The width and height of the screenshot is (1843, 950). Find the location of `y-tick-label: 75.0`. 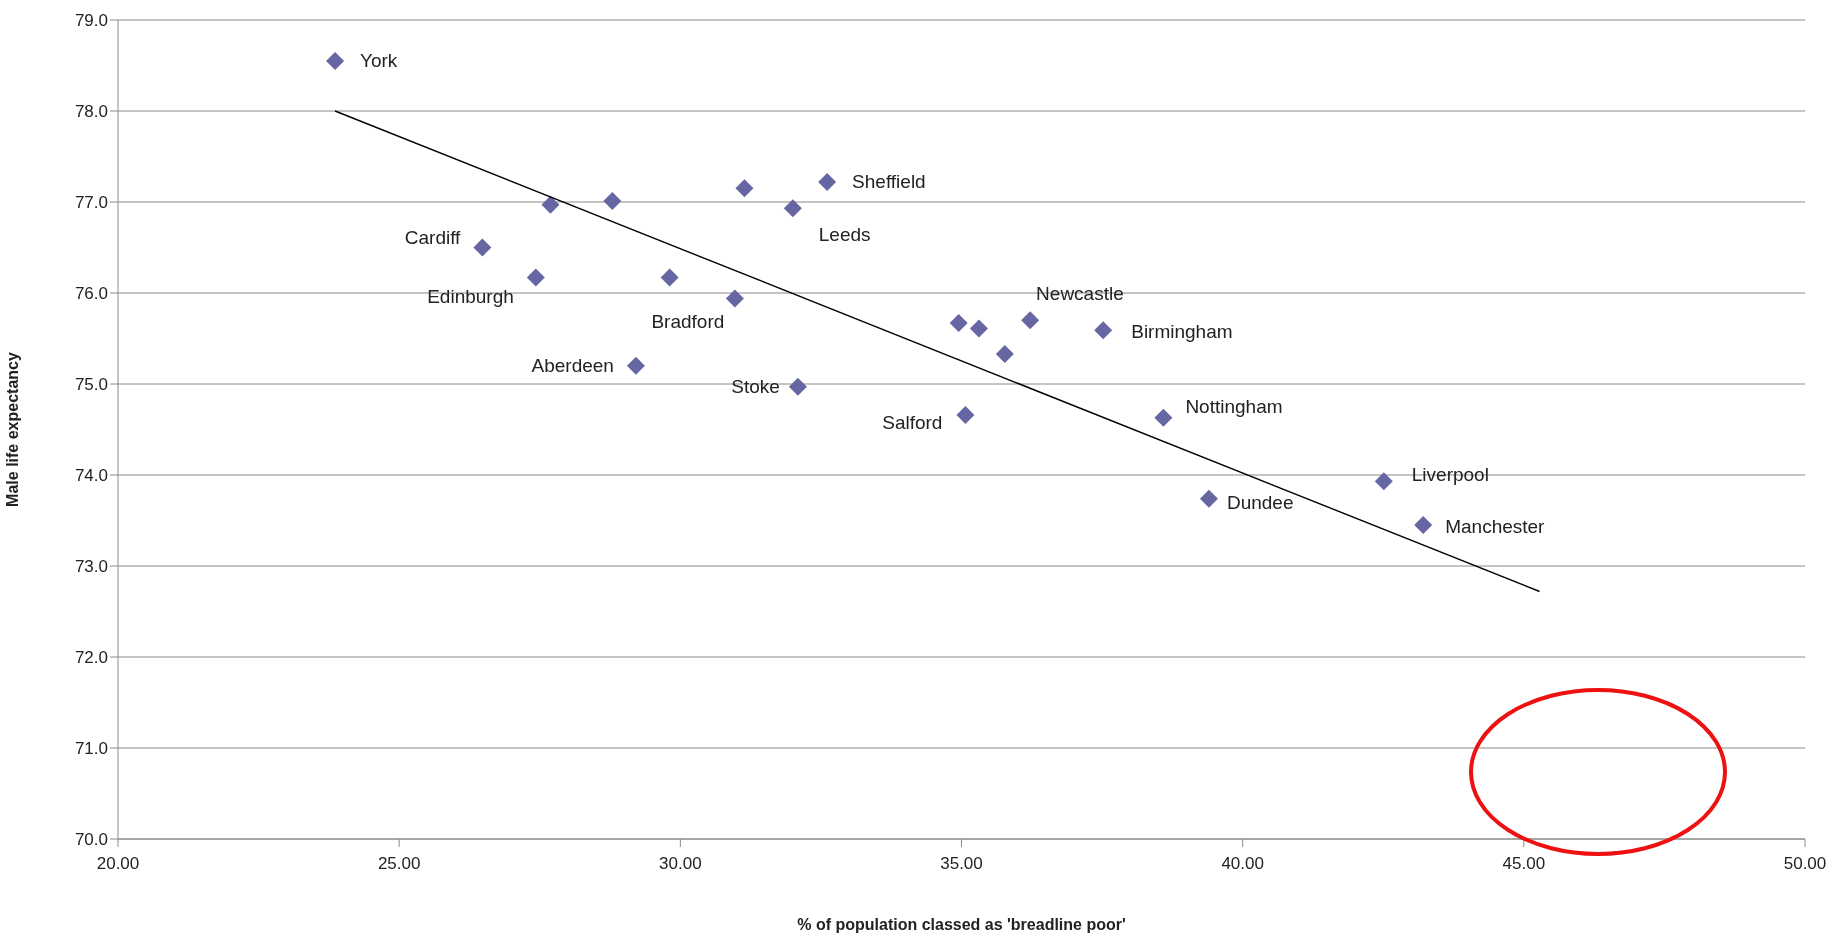

y-tick-label: 75.0 is located at coordinates (91, 385).